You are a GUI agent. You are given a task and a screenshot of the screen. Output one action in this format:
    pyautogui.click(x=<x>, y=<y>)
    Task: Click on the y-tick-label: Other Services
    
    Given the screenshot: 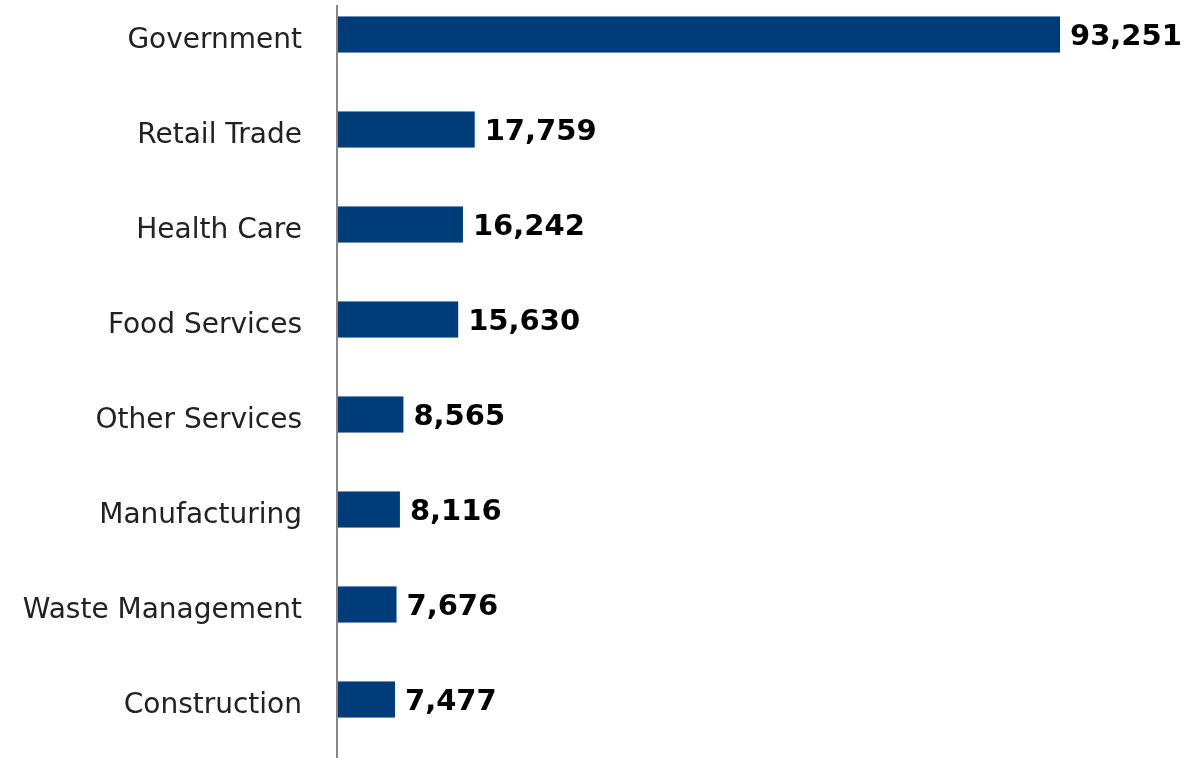 What is the action you would take?
    pyautogui.click(x=198, y=418)
    